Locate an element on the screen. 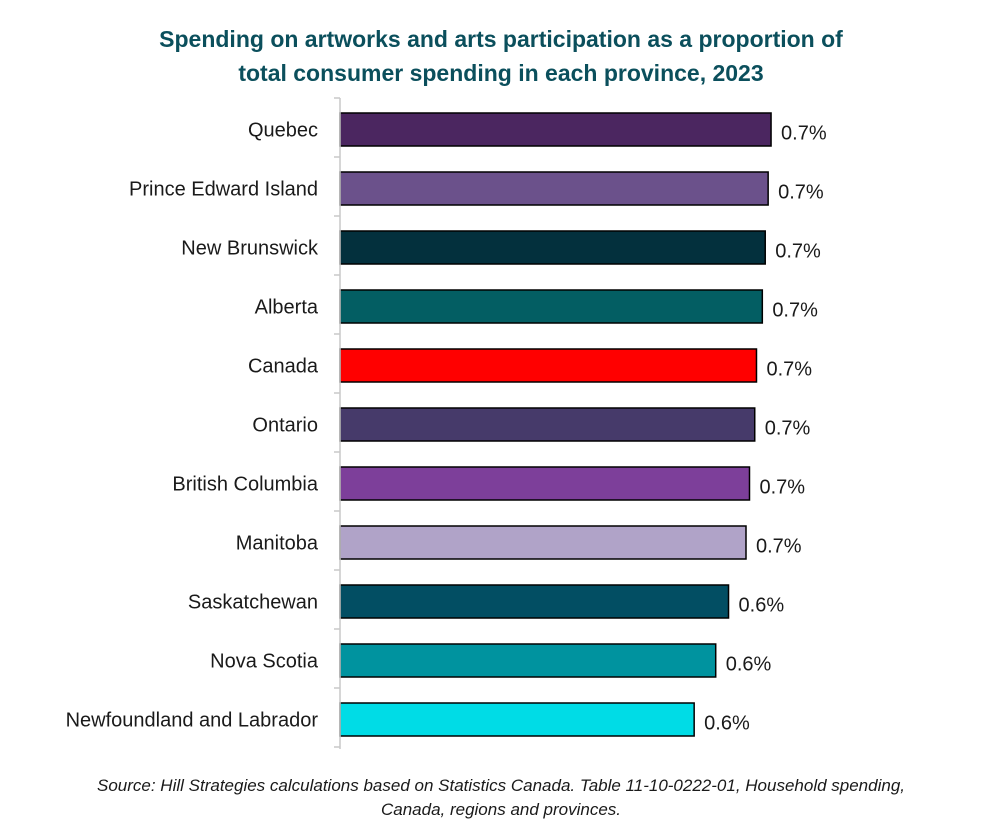  bar-nova-scotia is located at coordinates (528, 660).